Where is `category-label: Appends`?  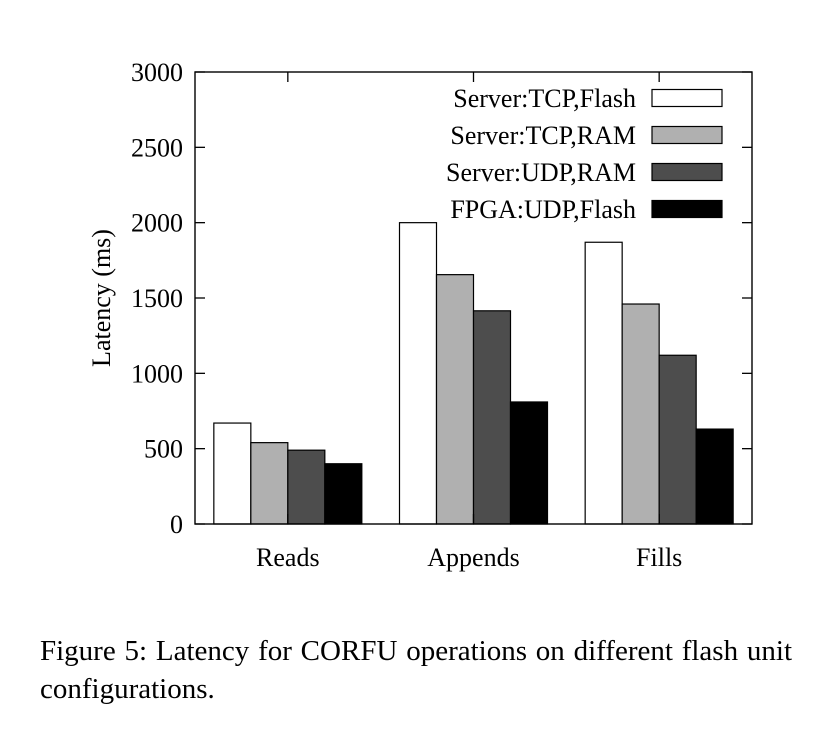
category-label: Appends is located at coordinates (473, 557).